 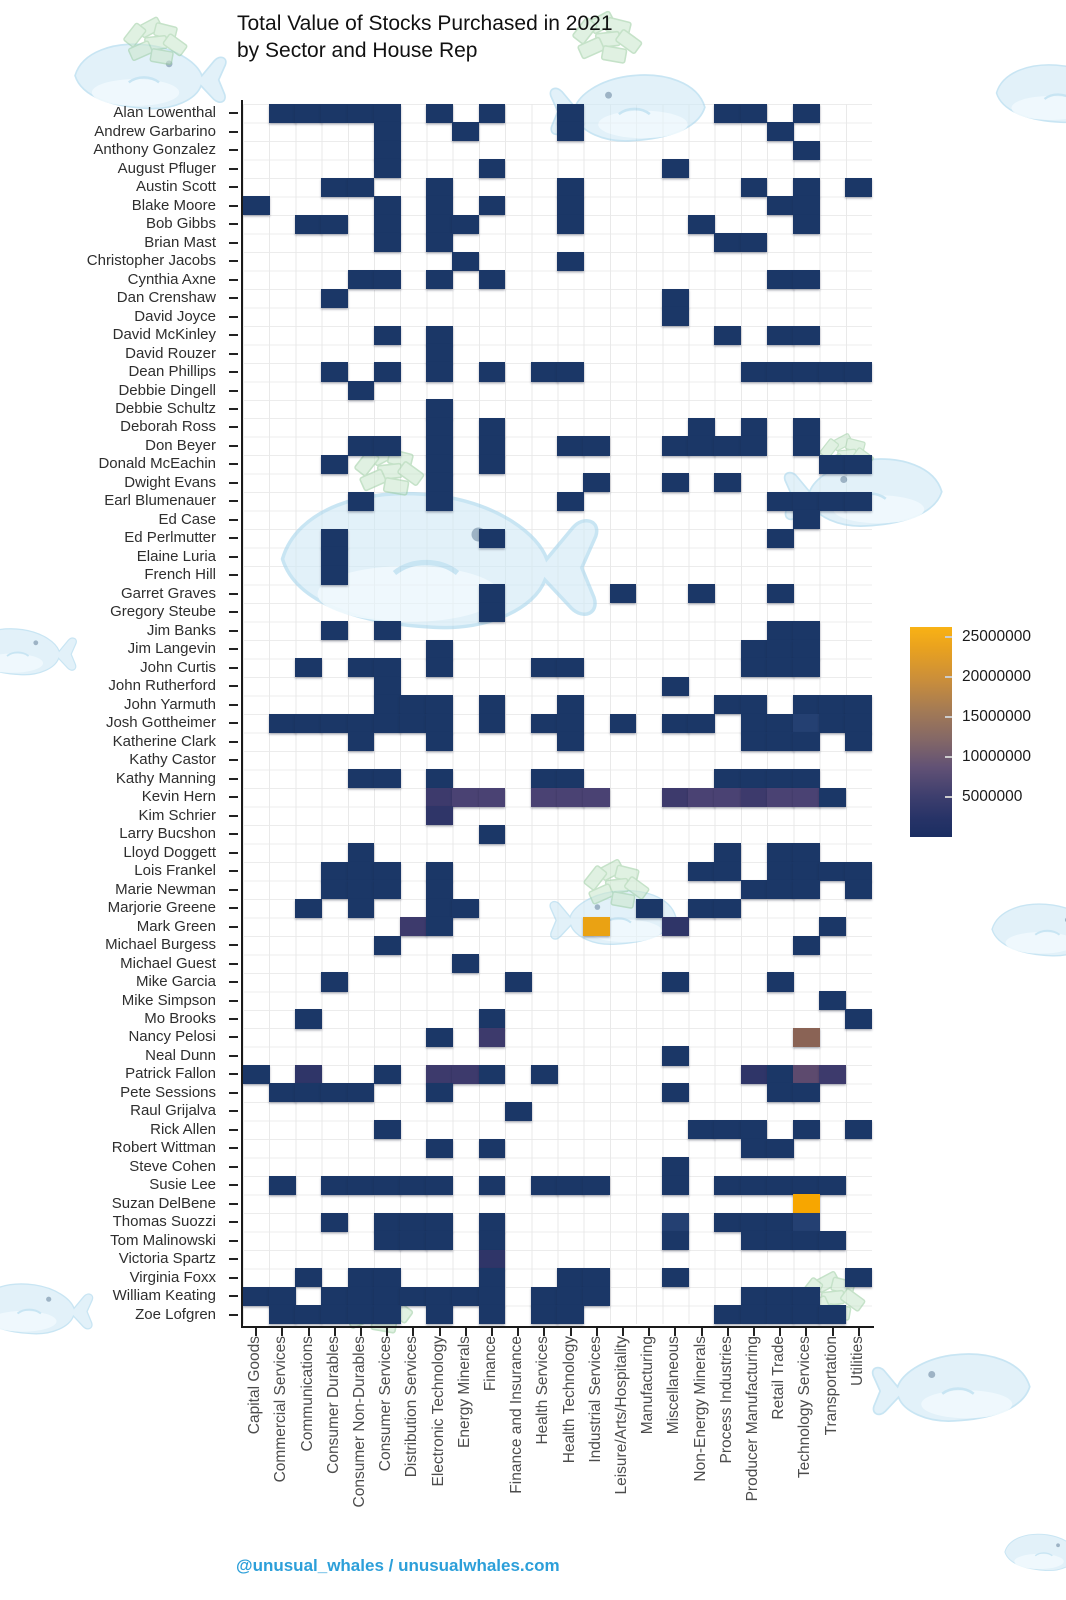 What do you see at coordinates (164, 1222) in the screenshot?
I see `y-axis-label: Thomas Suozzi` at bounding box center [164, 1222].